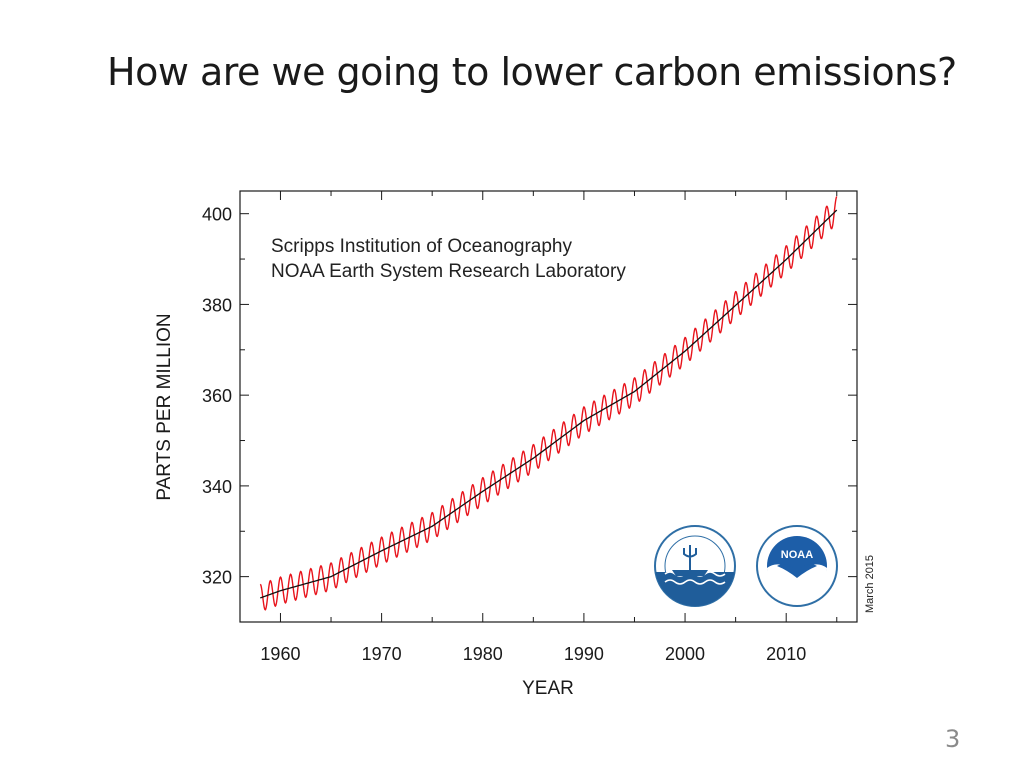 The image size is (1024, 768). Describe the element at coordinates (953, 739) in the screenshot. I see `slide-number: 3` at that location.